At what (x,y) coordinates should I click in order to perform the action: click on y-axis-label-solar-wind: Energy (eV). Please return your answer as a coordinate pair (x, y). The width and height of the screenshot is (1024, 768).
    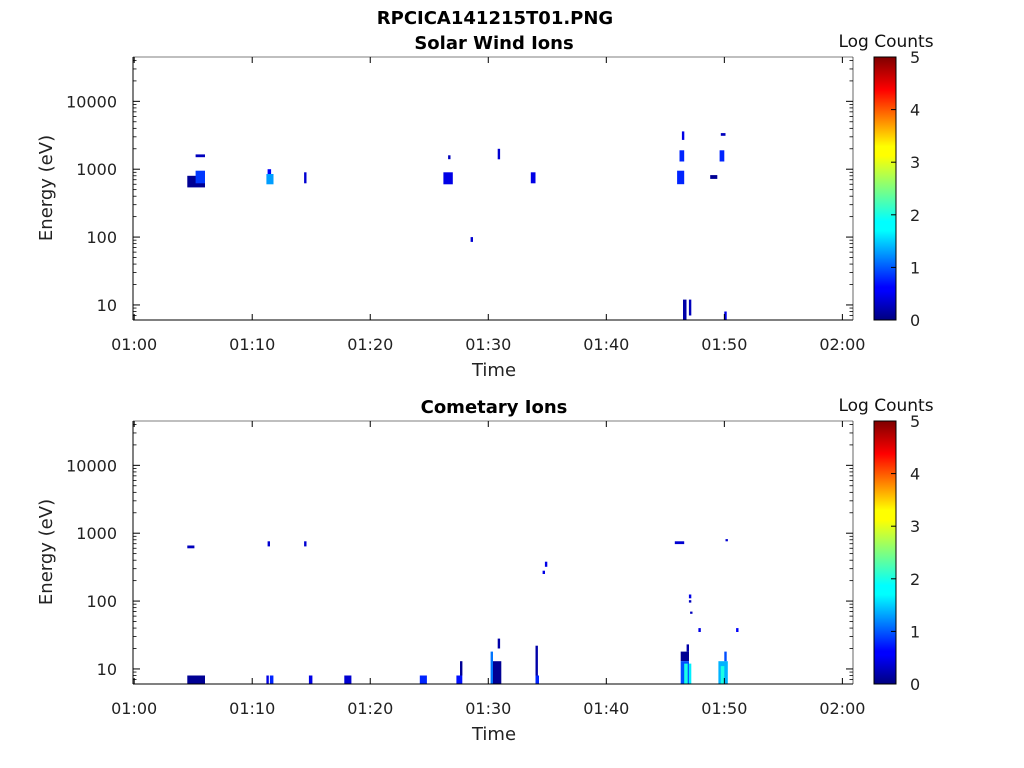
    Looking at the image, I should click on (46, 188).